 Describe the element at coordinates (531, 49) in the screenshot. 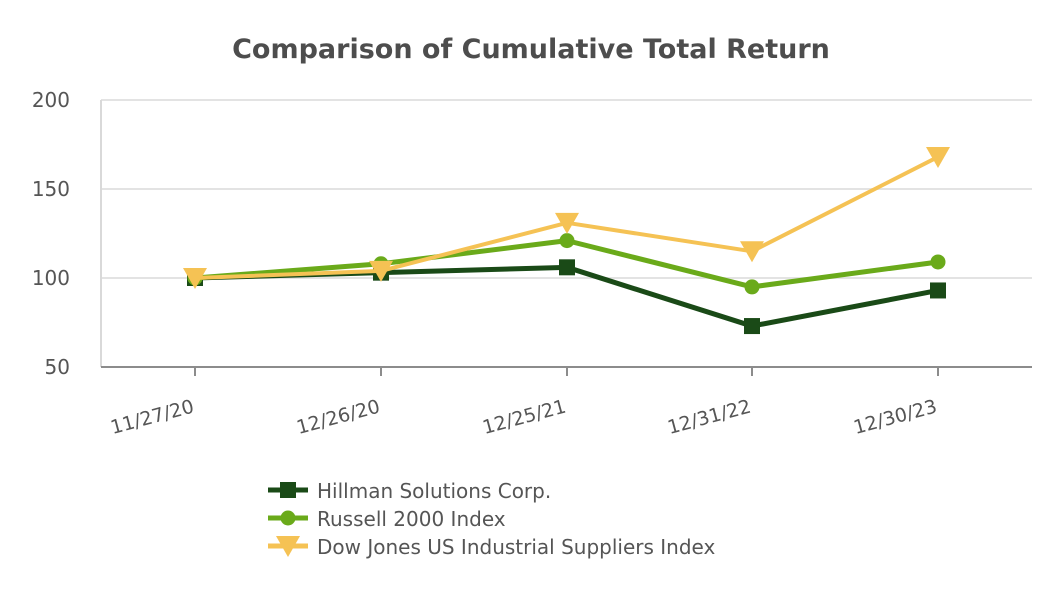

I see `chart-title: Comparison of Cumulative Total Return` at that location.